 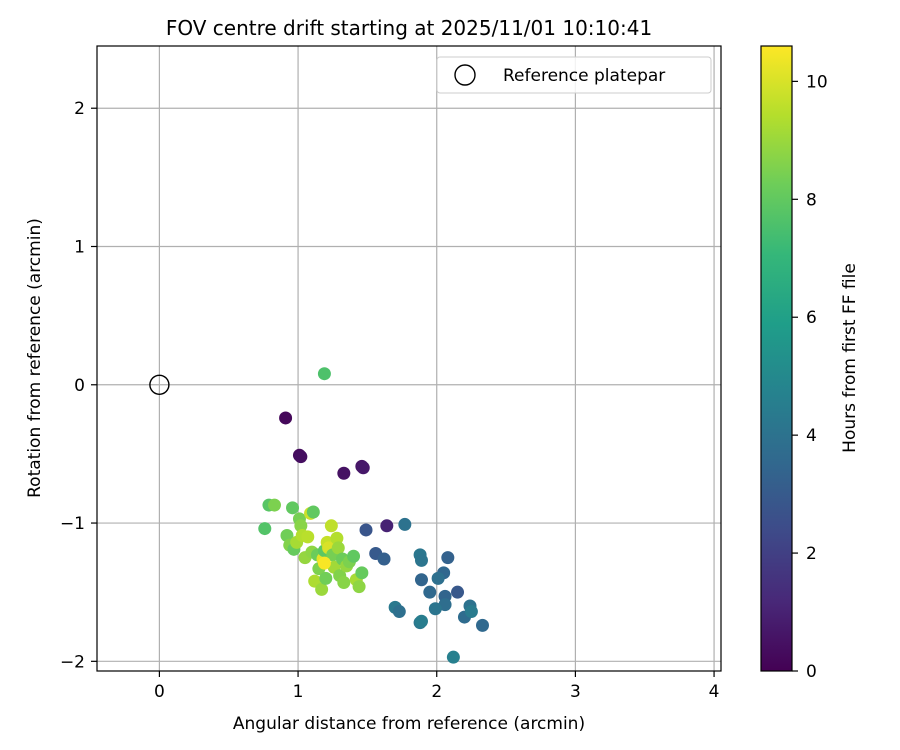 What do you see at coordinates (850, 358) in the screenshot?
I see `colorbar-label: Hours from first FF file` at bounding box center [850, 358].